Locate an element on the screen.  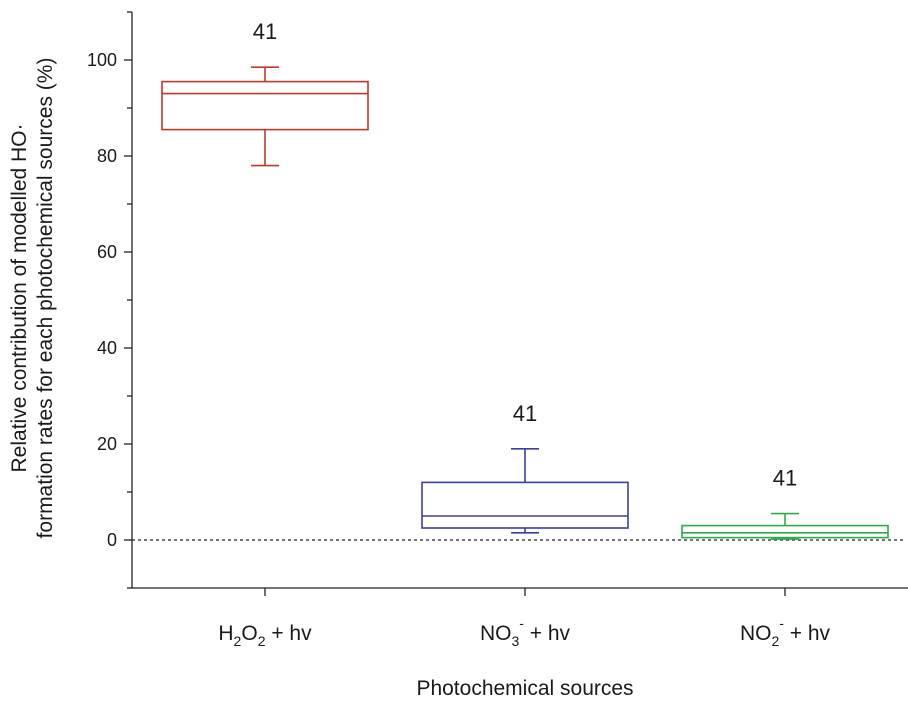
y-tick-label: 0 is located at coordinates (112, 540).